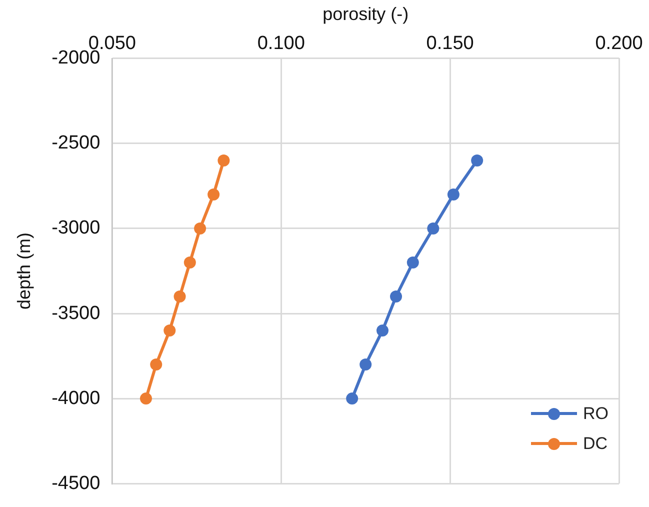 Image resolution: width=649 pixels, height=507 pixels. Describe the element at coordinates (619, 43) in the screenshot. I see `x-tick-label: 0.200` at that location.